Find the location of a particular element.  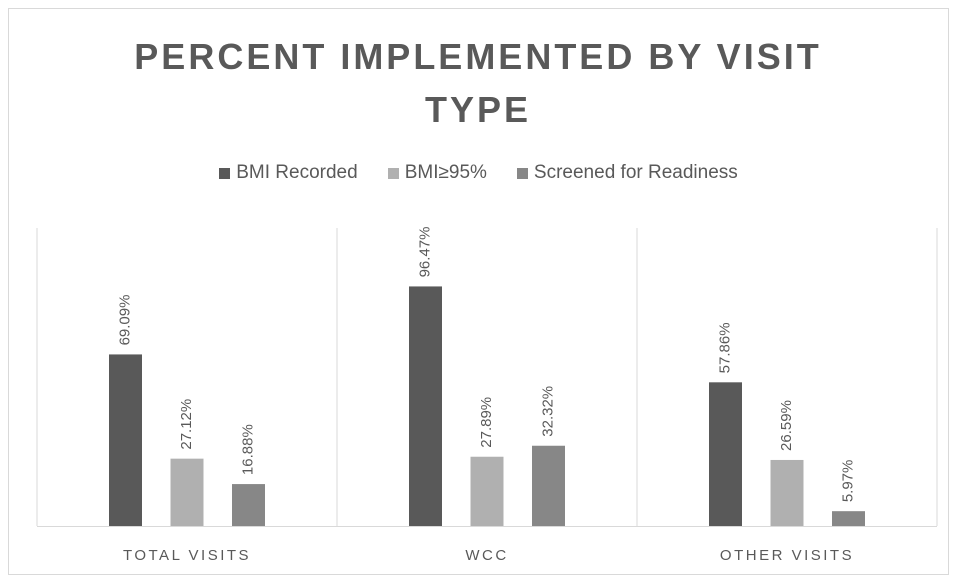

value-label: 26.59% is located at coordinates (786, 425).